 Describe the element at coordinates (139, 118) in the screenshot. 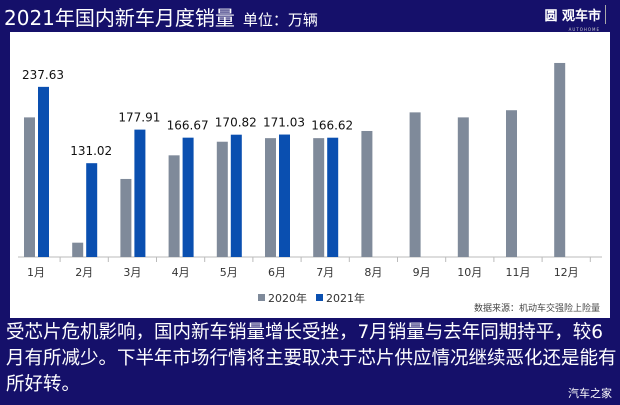

I see `data-label: 177.91` at that location.